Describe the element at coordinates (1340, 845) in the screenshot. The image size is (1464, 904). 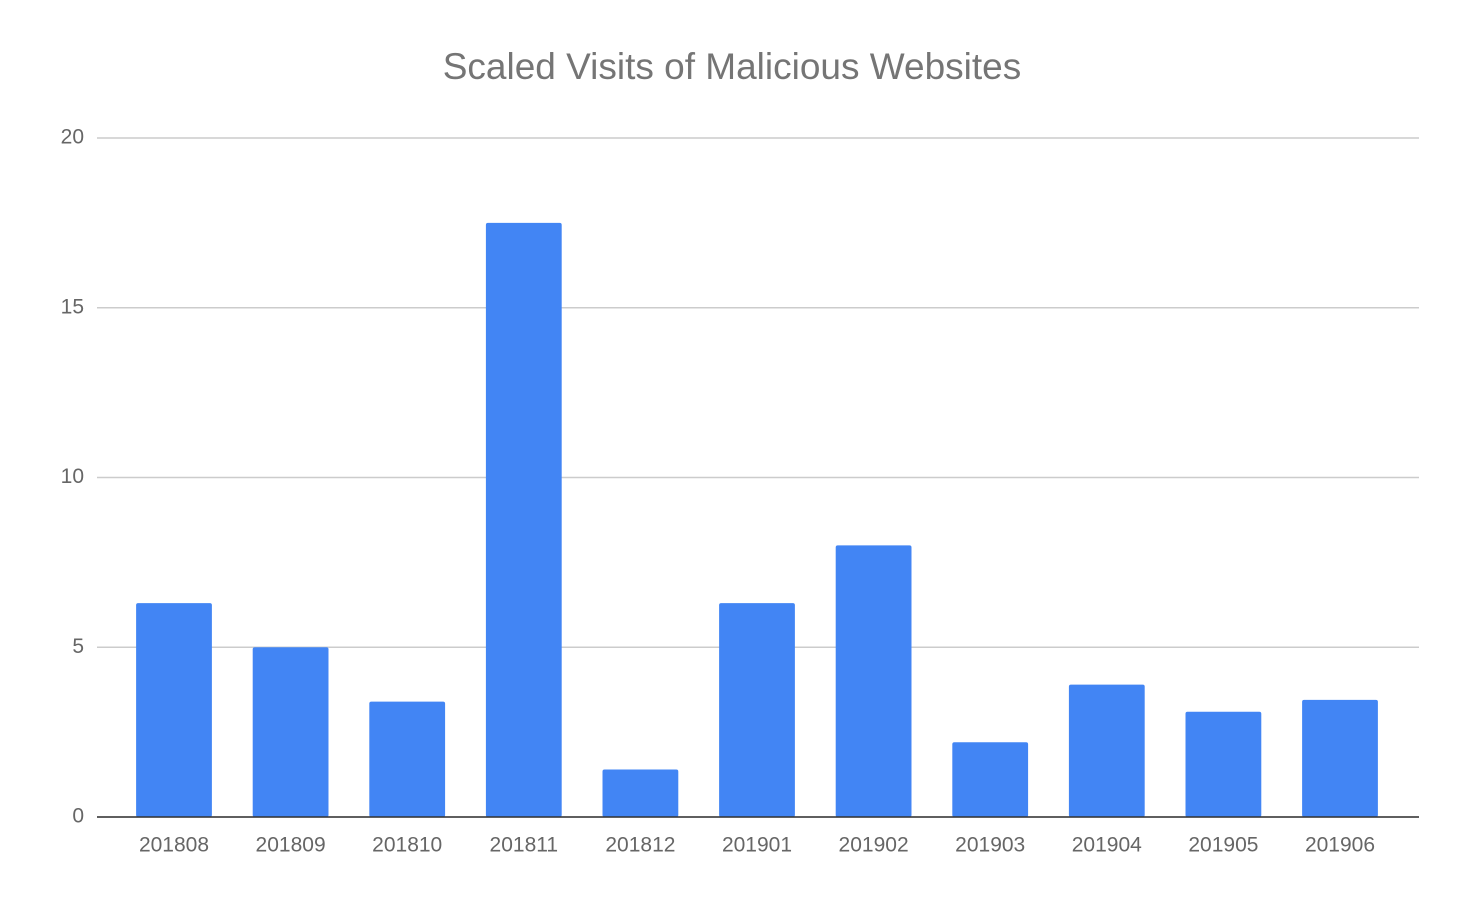
I see `x-tick-label: 201906` at that location.